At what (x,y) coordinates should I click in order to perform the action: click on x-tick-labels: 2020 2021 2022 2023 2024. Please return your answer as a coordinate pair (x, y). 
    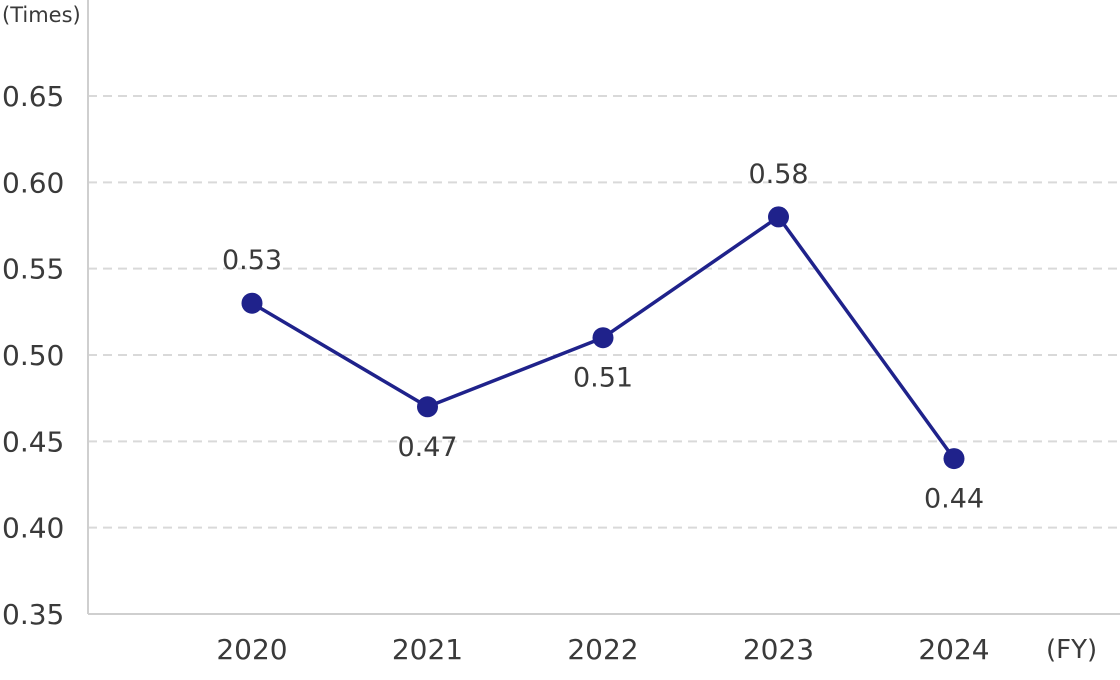
    Looking at the image, I should click on (602, 649).